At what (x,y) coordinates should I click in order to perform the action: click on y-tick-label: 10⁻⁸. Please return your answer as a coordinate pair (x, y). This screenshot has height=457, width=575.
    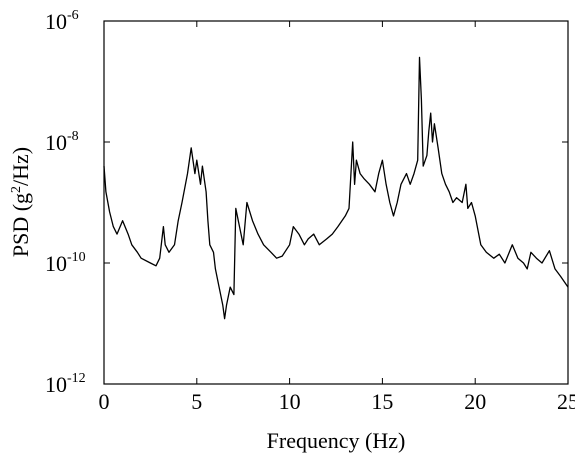
    Looking at the image, I should click on (62, 142).